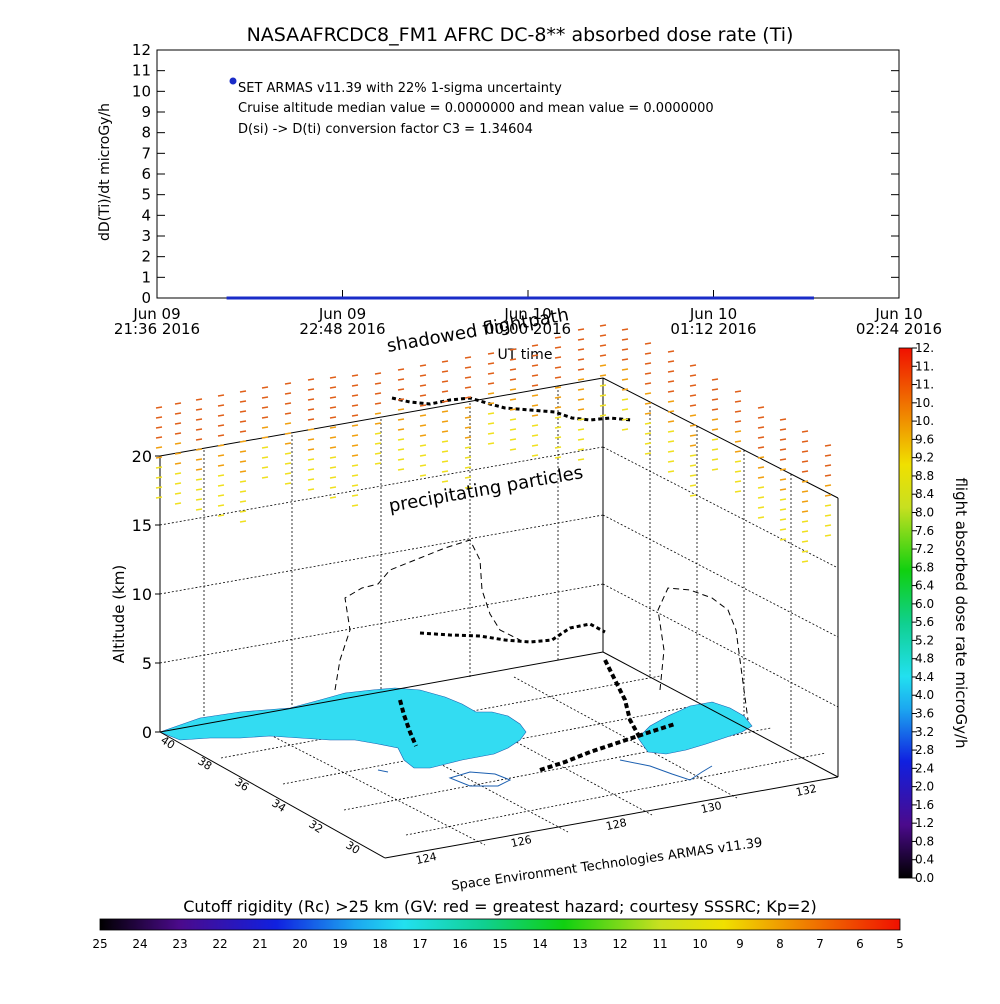 The image size is (1000, 1004). I want to click on colorbar-bottom-tick-label: 18, so click(379, 944).